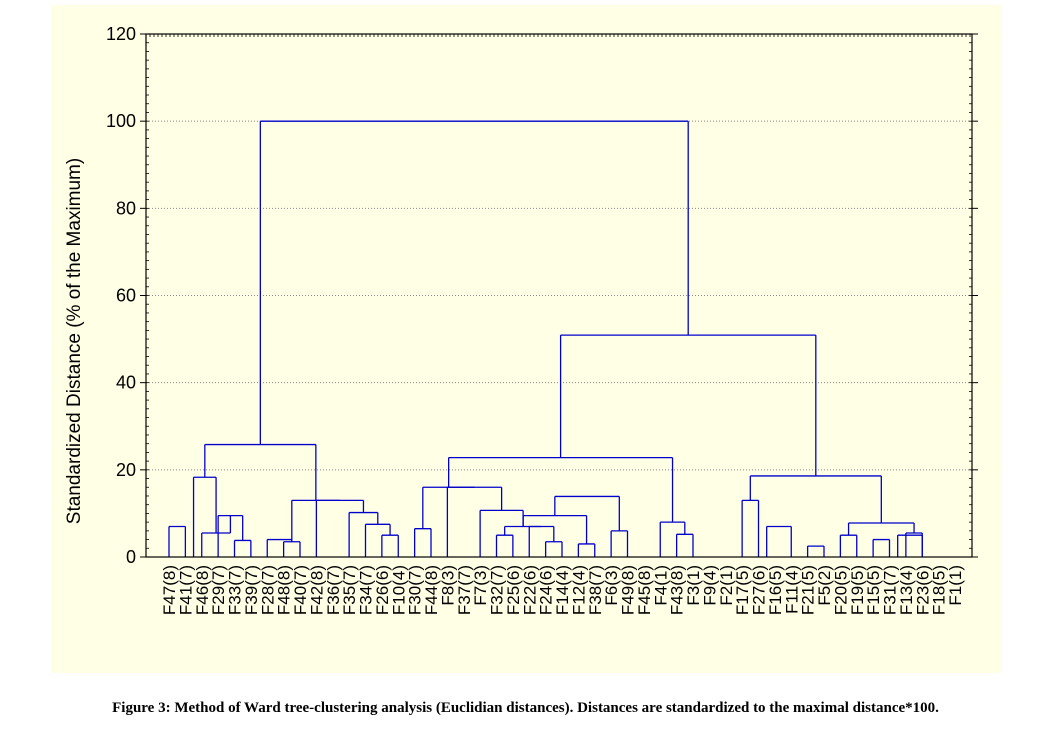 This screenshot has height=733, width=1051. Describe the element at coordinates (939, 590) in the screenshot. I see `leaf-label: F18(5)` at that location.